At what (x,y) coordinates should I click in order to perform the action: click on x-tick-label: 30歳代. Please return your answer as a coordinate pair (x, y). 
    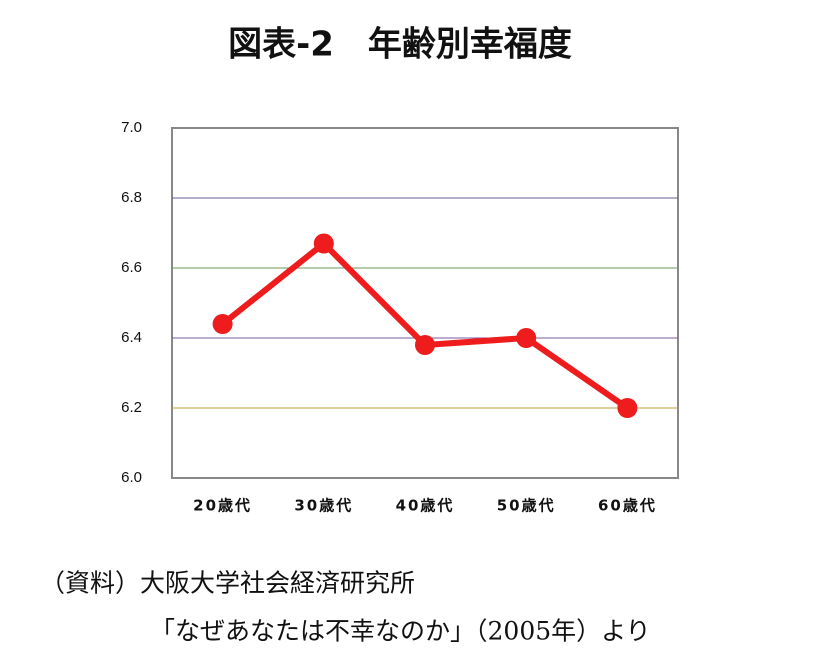
    Looking at the image, I should click on (323, 506).